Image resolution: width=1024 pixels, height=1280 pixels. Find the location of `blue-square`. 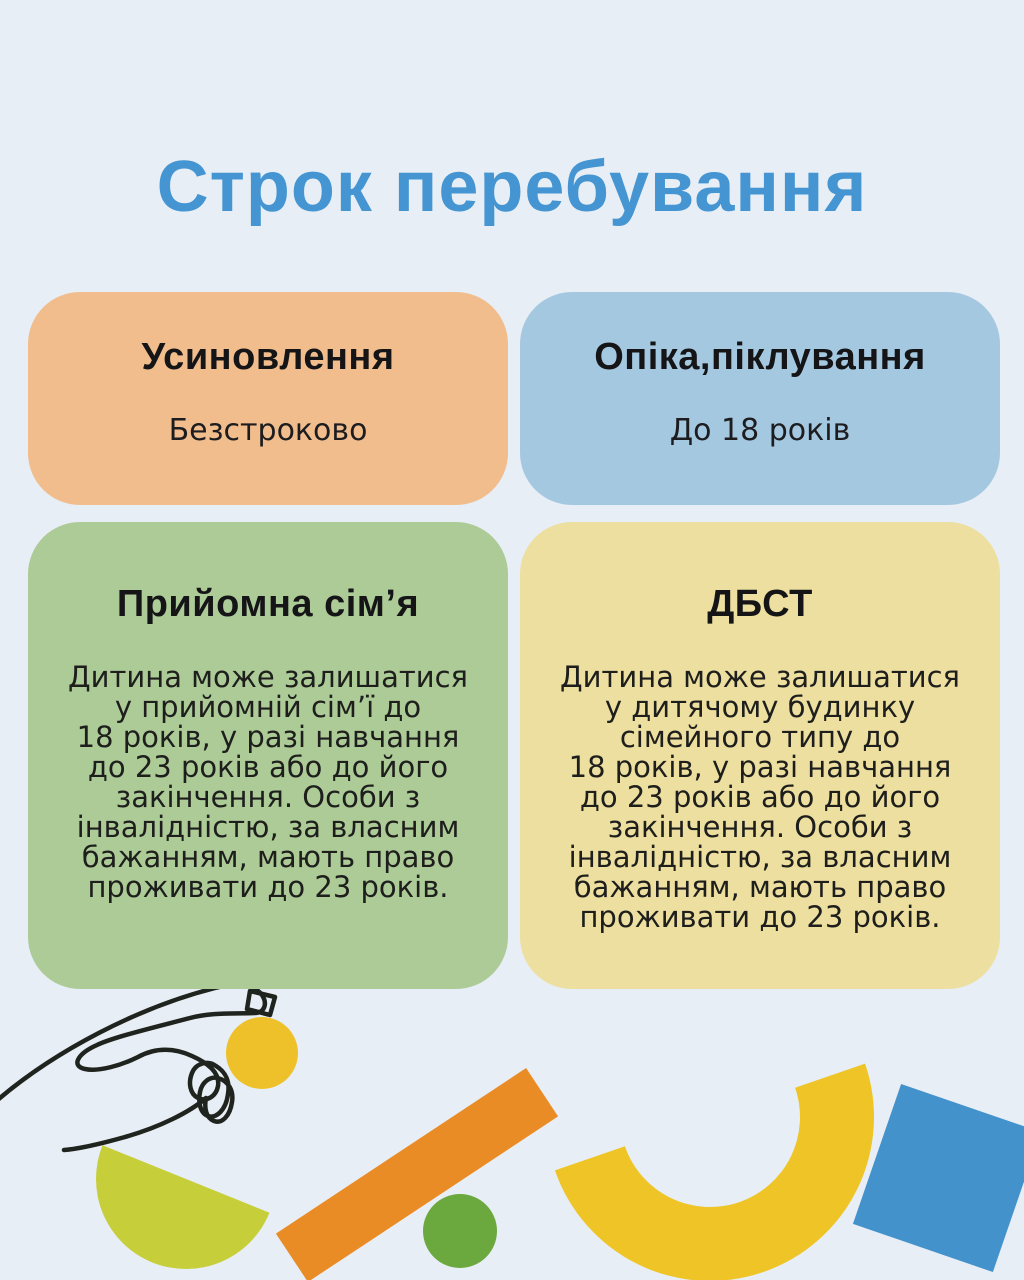

blue-square is located at coordinates (938, 1178).